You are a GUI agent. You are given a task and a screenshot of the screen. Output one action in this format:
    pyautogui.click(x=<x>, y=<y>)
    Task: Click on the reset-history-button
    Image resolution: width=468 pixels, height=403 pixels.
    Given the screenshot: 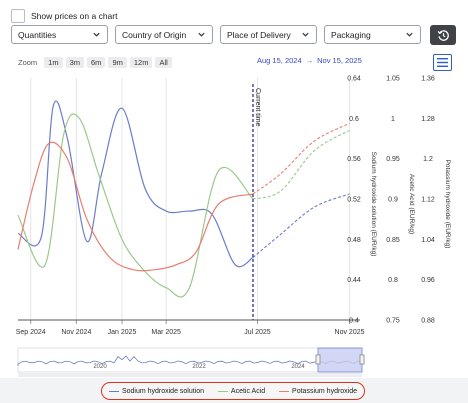 What is the action you would take?
    pyautogui.click(x=443, y=35)
    